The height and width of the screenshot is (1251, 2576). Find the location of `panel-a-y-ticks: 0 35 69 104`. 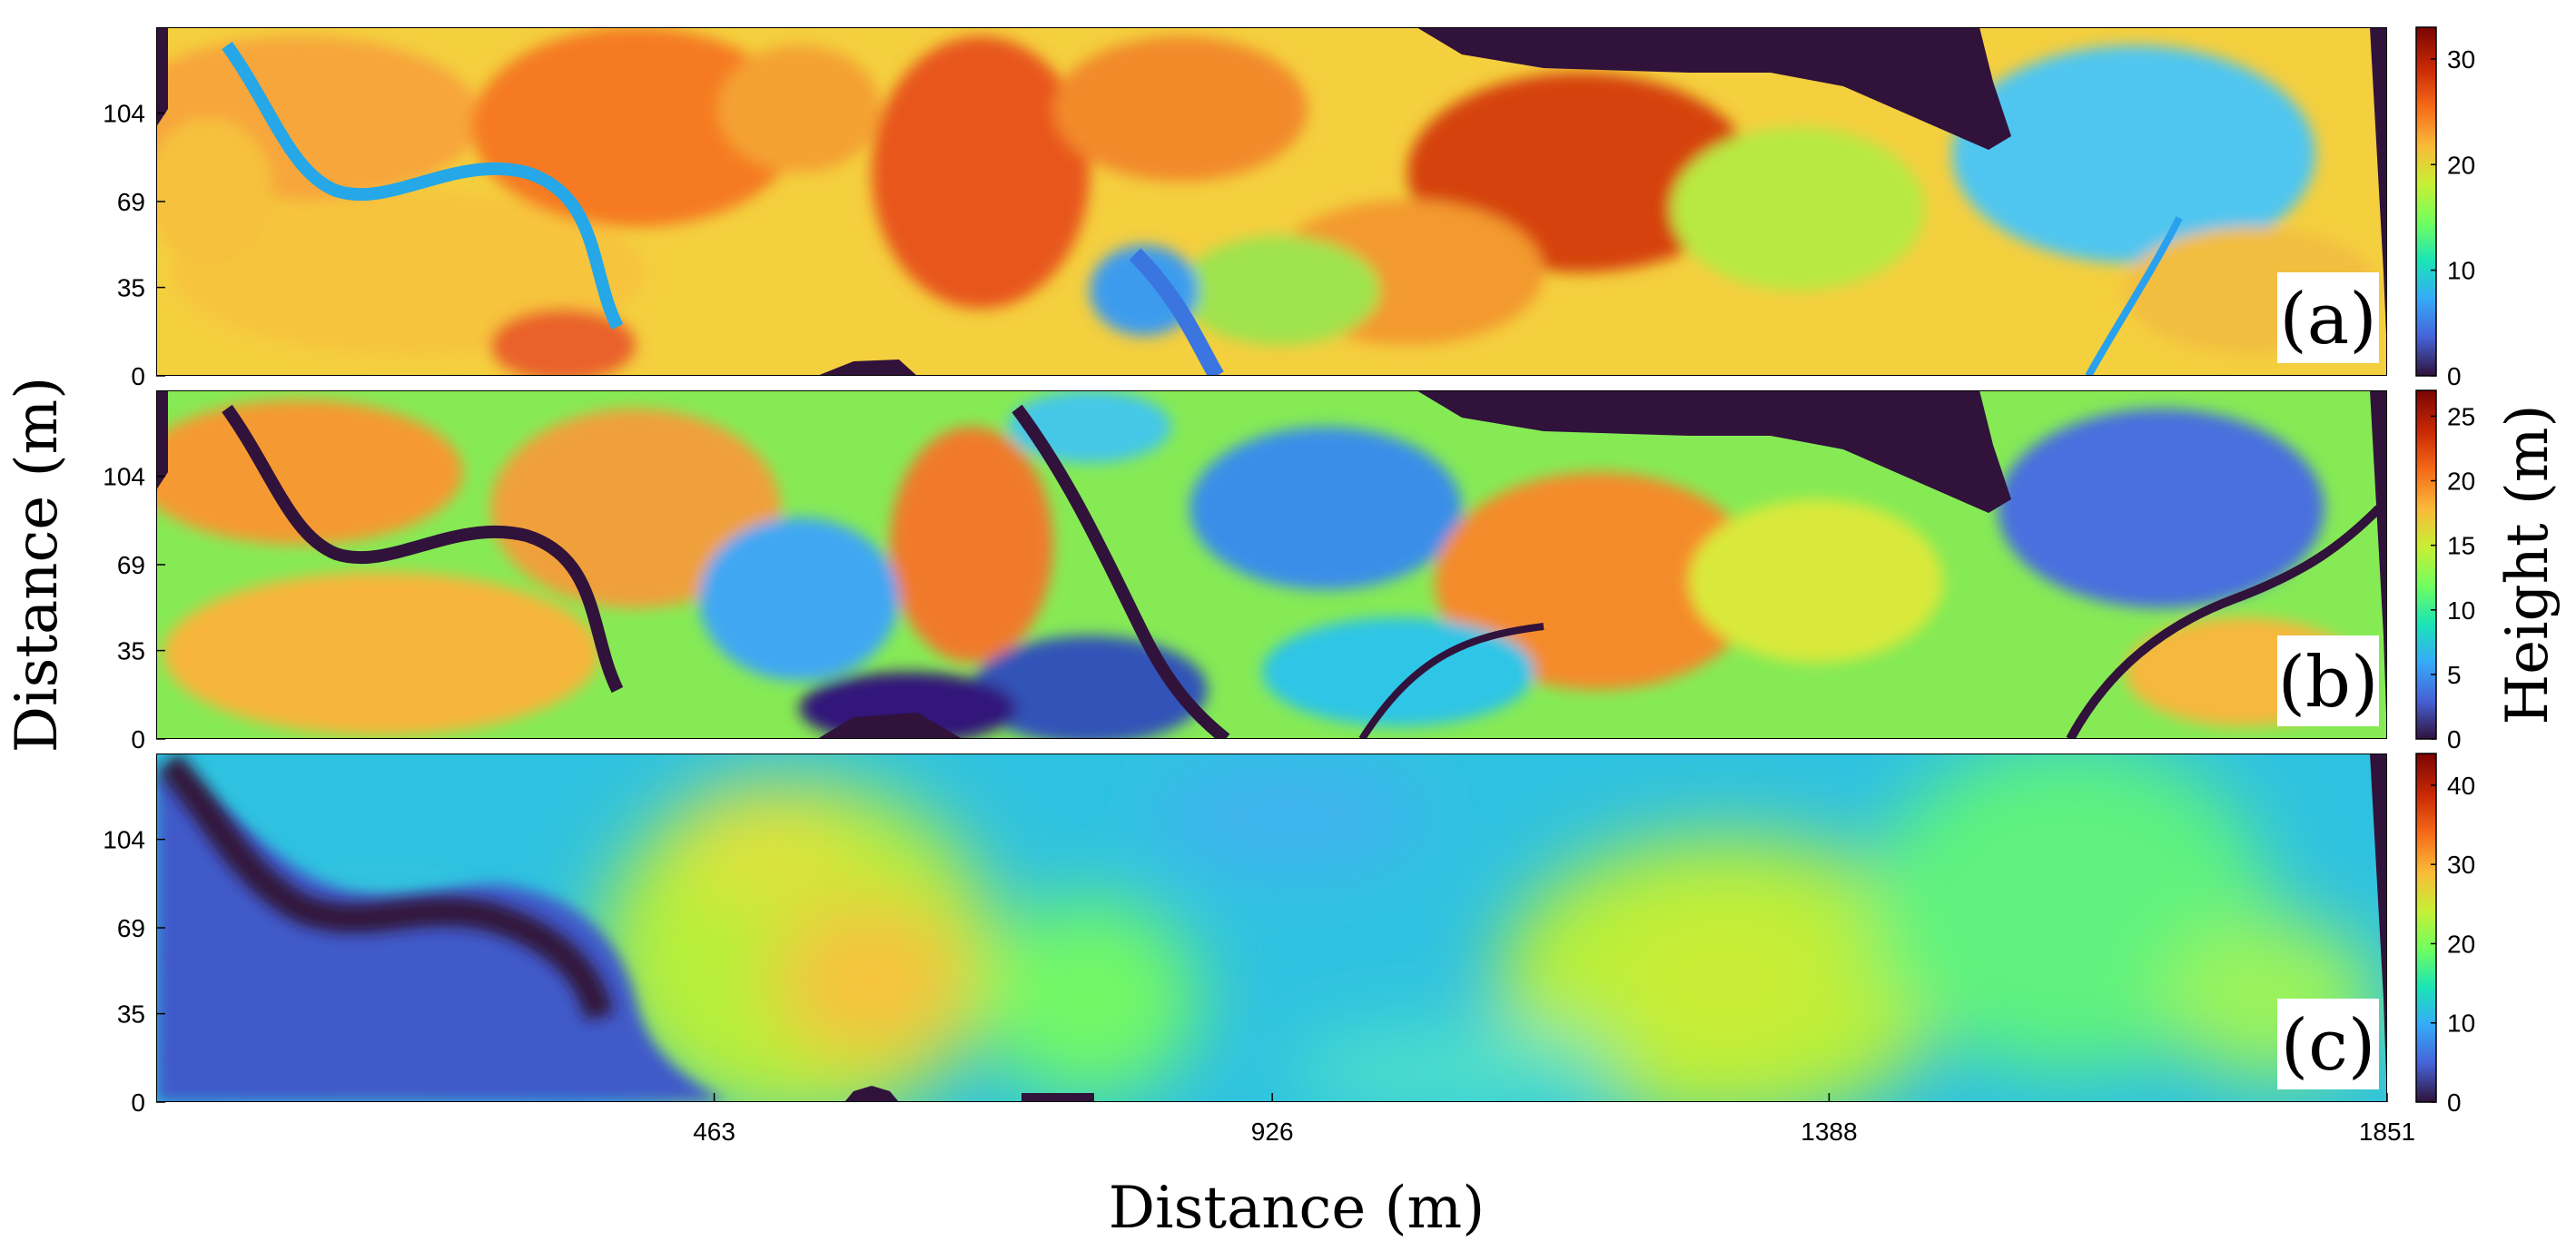

panel-a-y-ticks: 0 35 69 104 is located at coordinates (134, 245).